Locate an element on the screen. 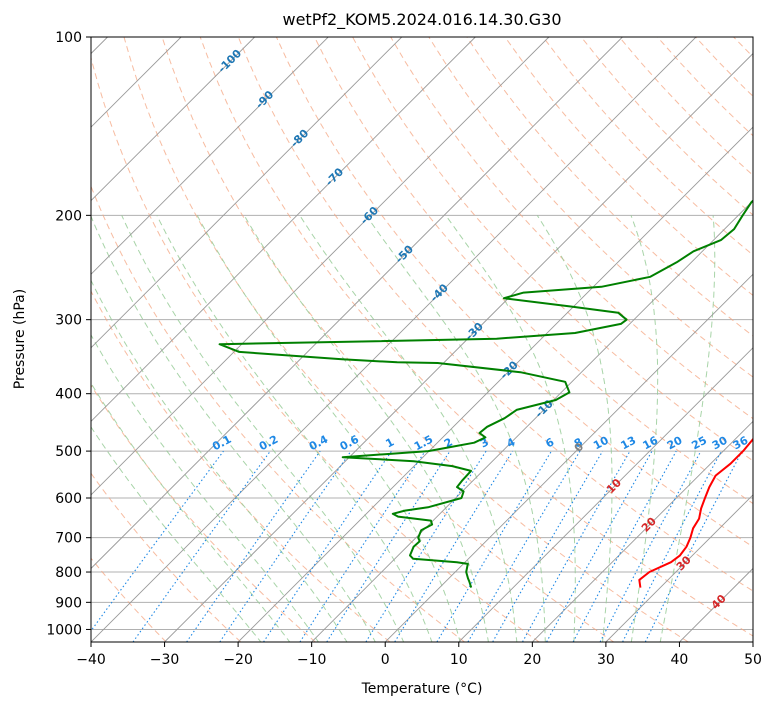 The width and height of the screenshot is (775, 708). mixing-ratio-label: 10 is located at coordinates (601, 443).